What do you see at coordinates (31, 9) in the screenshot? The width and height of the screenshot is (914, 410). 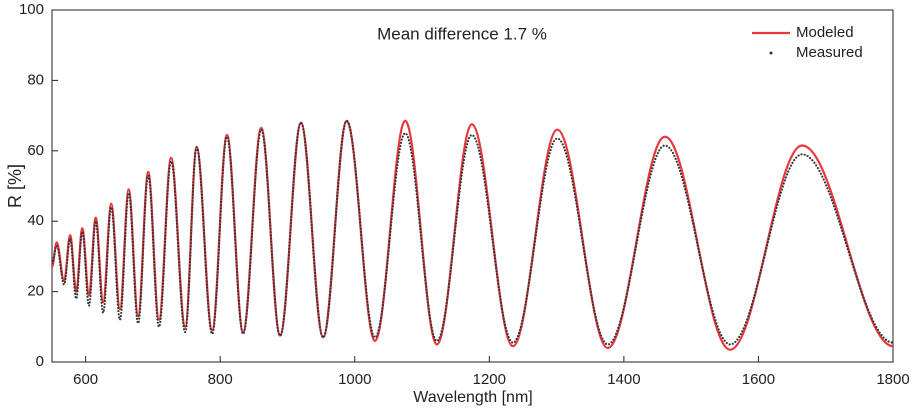 I see `y-tick-label: 100` at bounding box center [31, 9].